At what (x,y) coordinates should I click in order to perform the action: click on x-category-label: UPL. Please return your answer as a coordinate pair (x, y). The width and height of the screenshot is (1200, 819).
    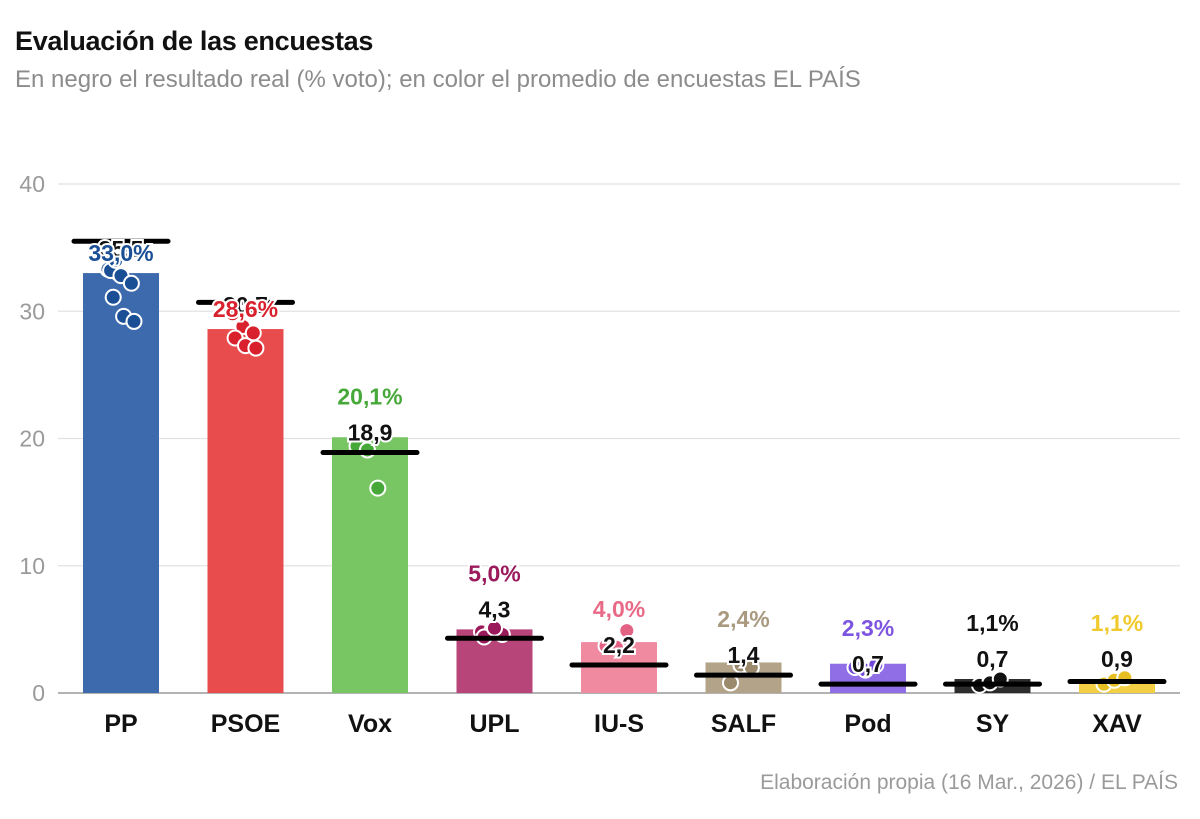
    Looking at the image, I should click on (495, 724).